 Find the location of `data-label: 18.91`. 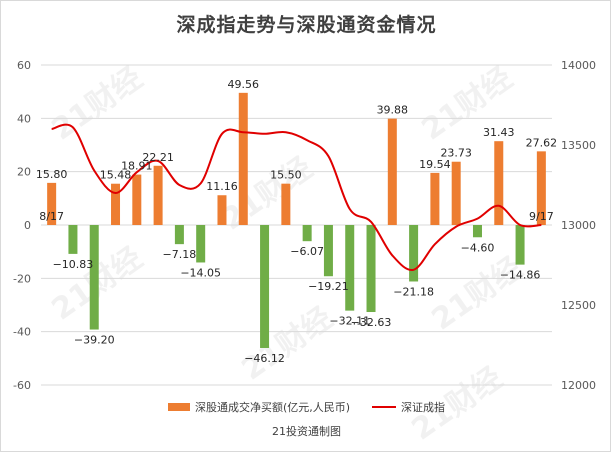

data-label: 18.91 is located at coordinates (137, 166).